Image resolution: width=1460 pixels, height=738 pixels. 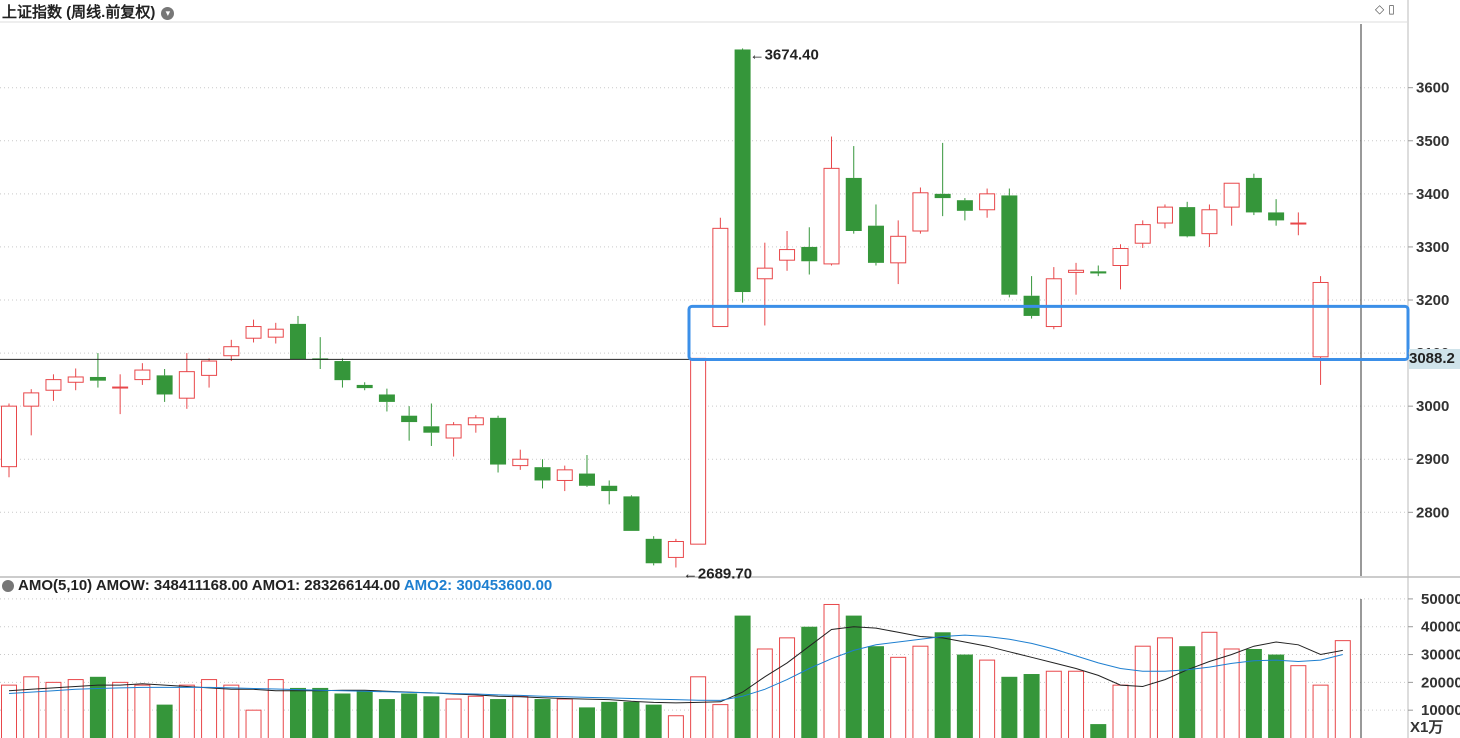 I want to click on y-tick-label: 3400, so click(x=1432, y=194).